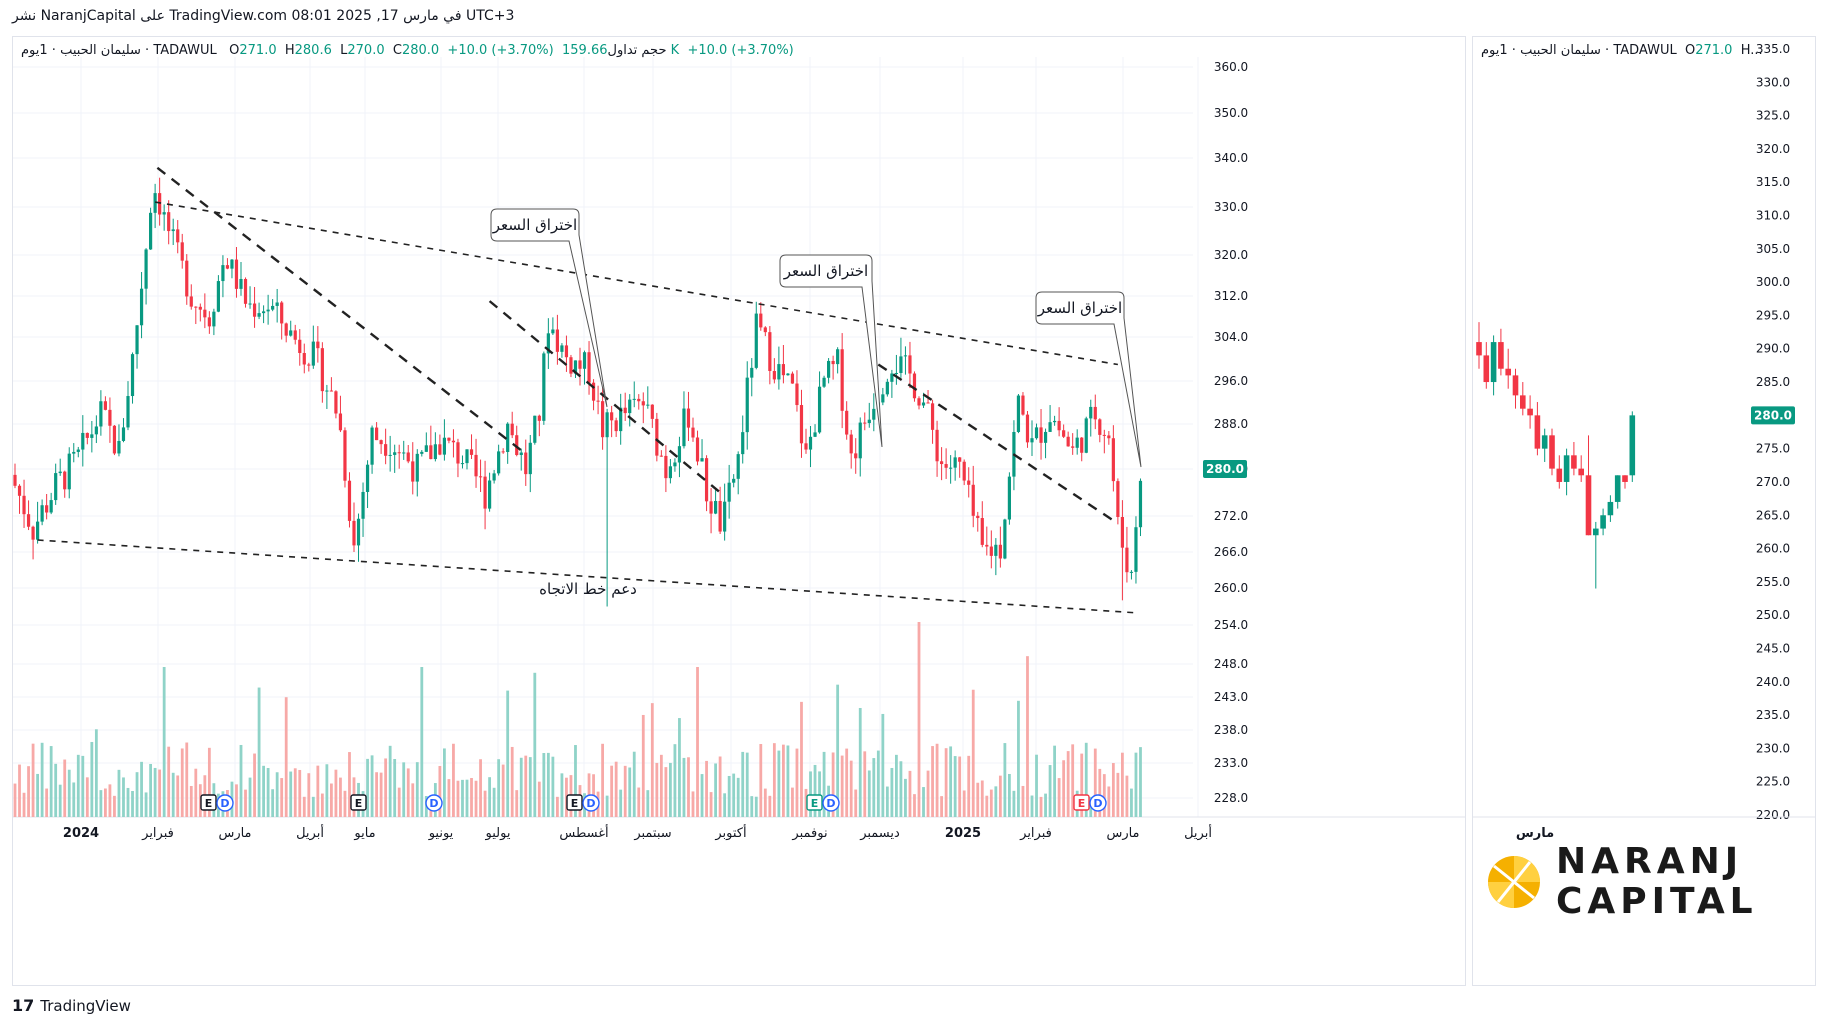 The height and width of the screenshot is (1025, 1823). What do you see at coordinates (1773, 515) in the screenshot?
I see `side-y-tick-label: 265.0` at bounding box center [1773, 515].